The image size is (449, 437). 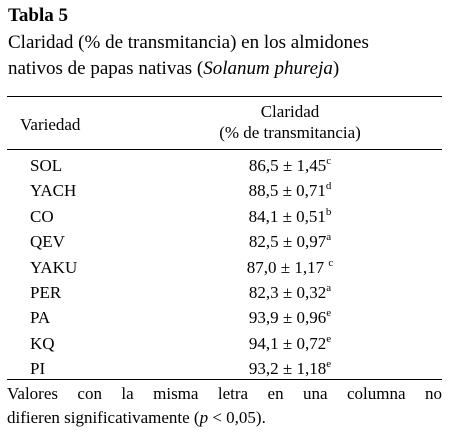 What do you see at coordinates (53, 191) in the screenshot?
I see `variety-cell: YACH` at bounding box center [53, 191].